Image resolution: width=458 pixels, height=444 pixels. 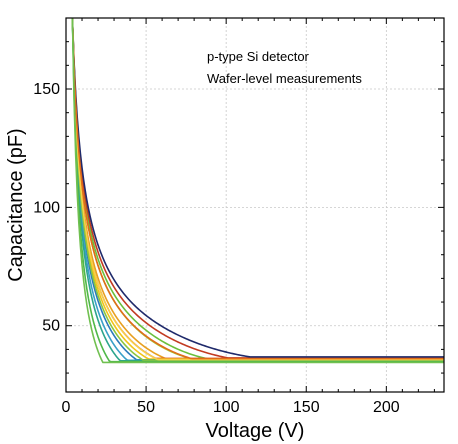 What do you see at coordinates (16, 204) in the screenshot?
I see `y-axis-label: Capacitance (pF)` at bounding box center [16, 204].